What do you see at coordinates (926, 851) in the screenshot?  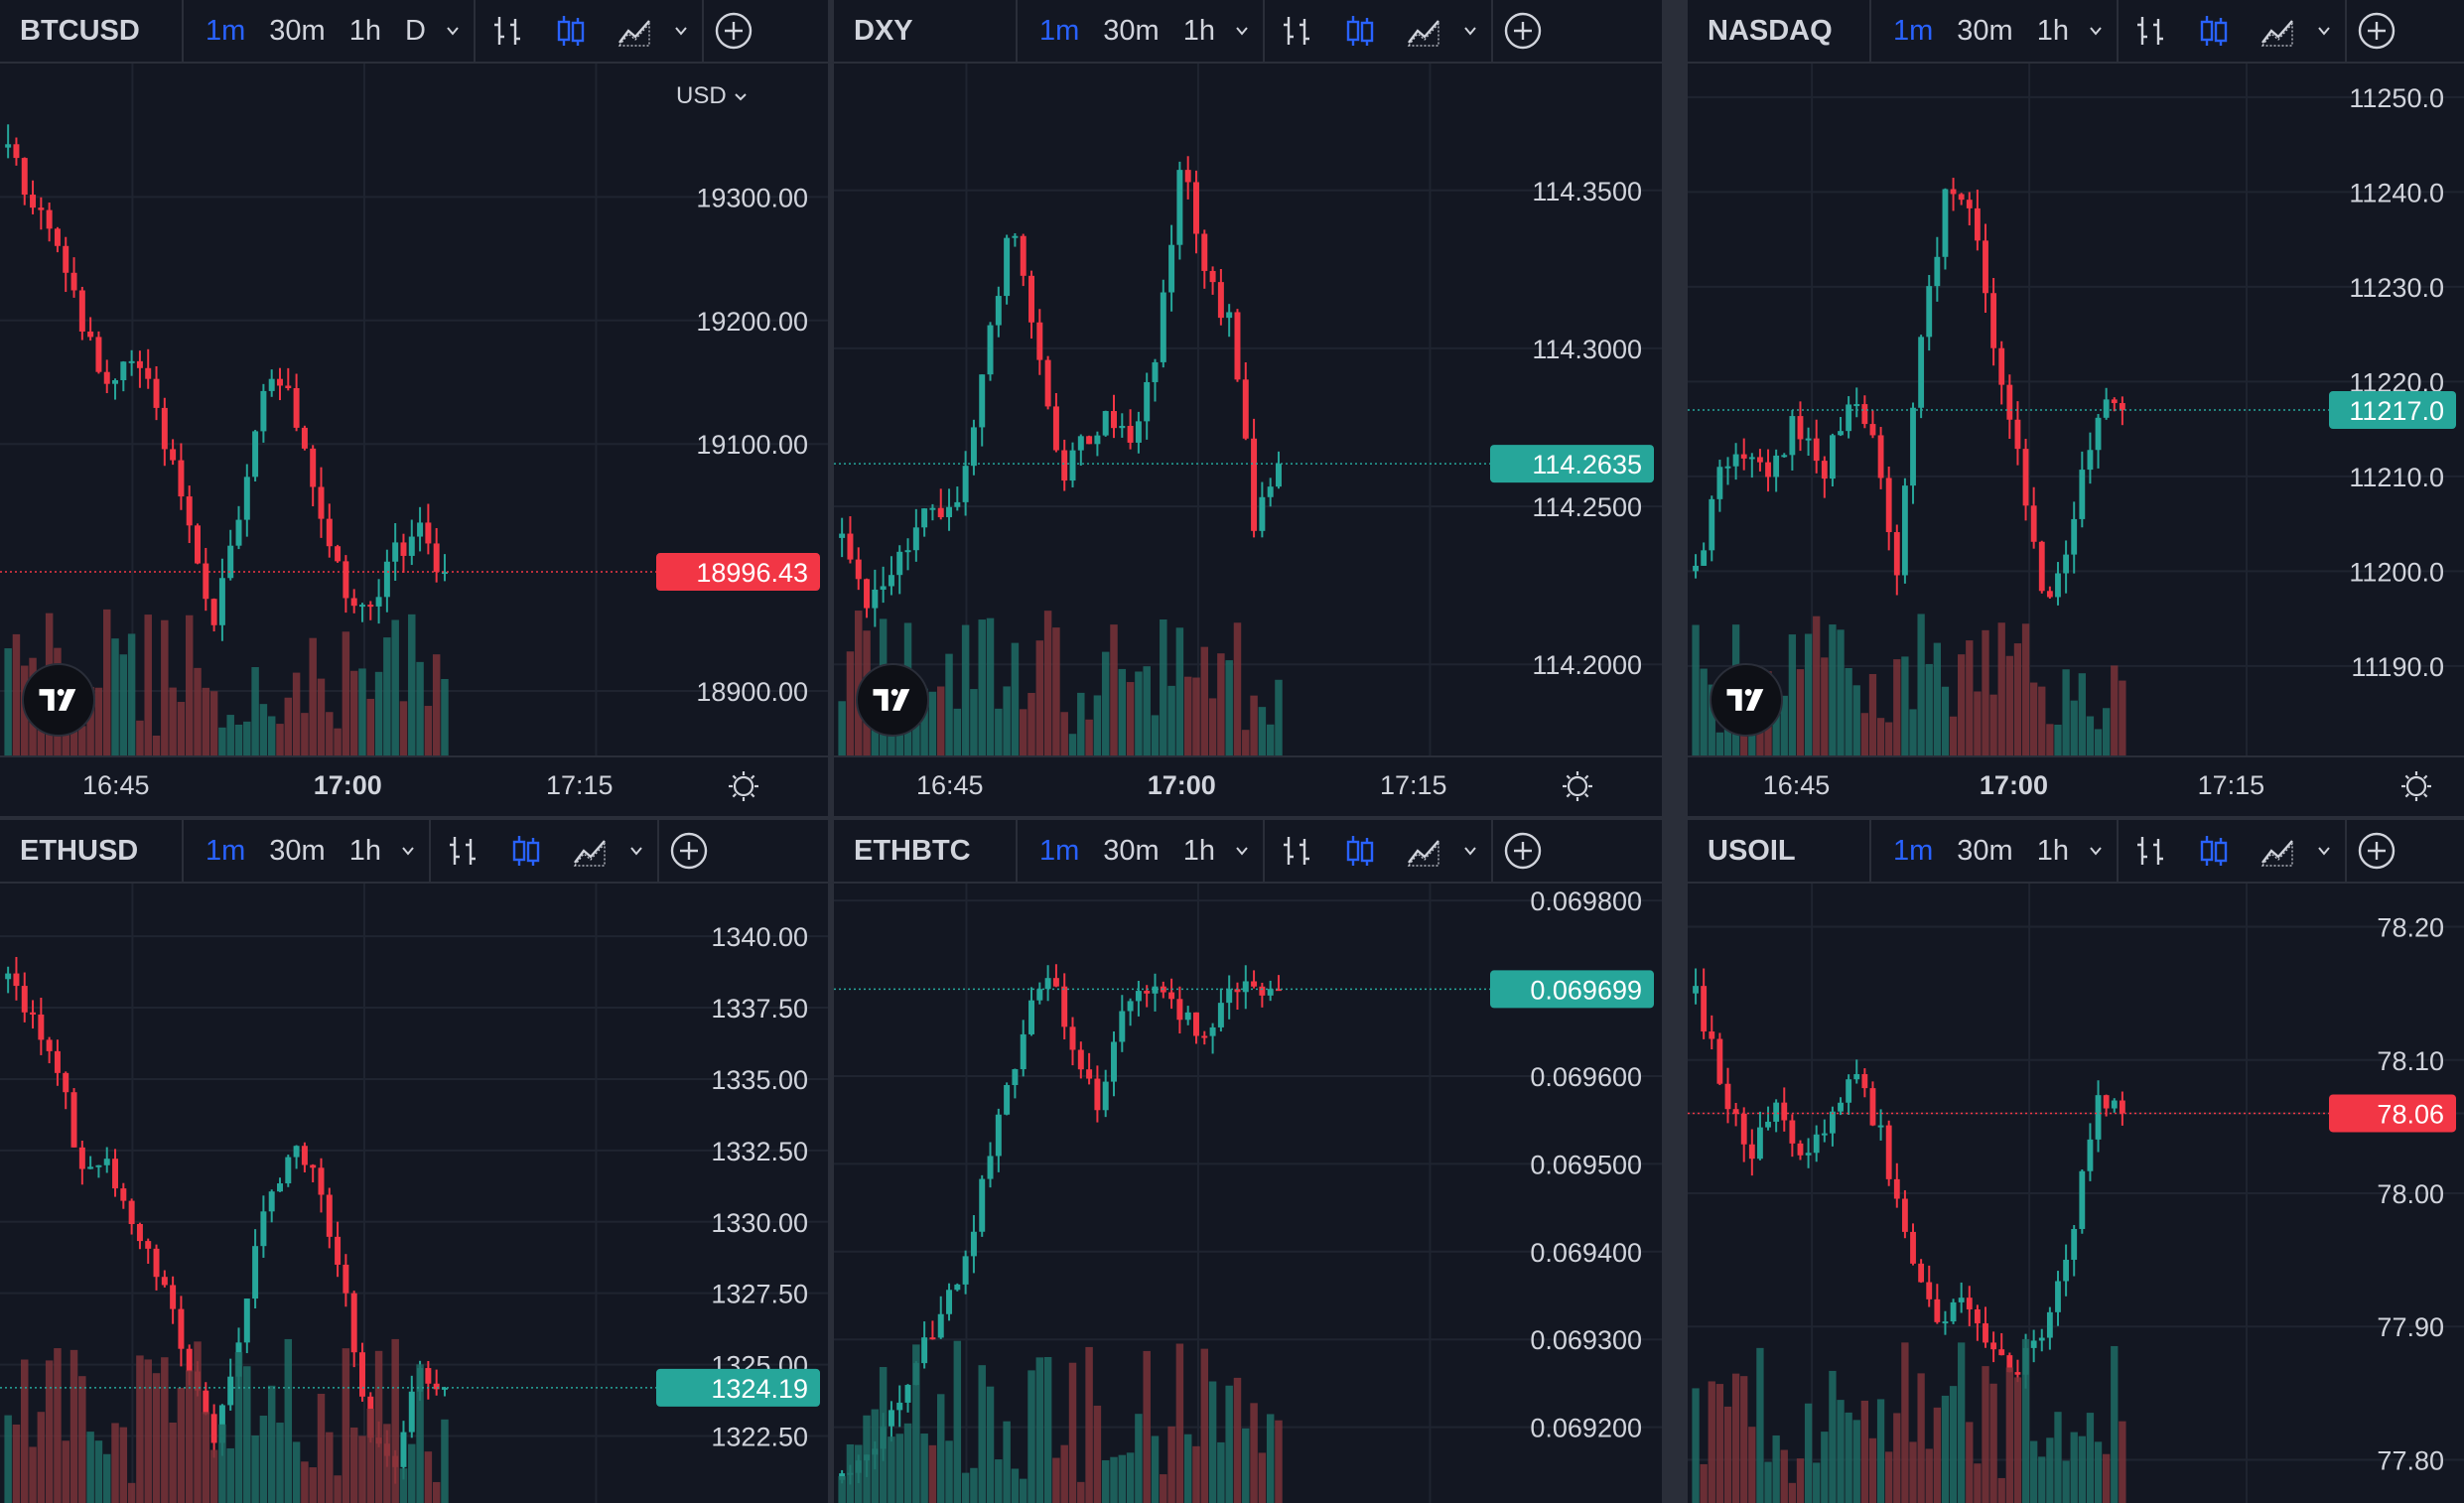 I see `symbol-search-button: ETHBTC` at bounding box center [926, 851].